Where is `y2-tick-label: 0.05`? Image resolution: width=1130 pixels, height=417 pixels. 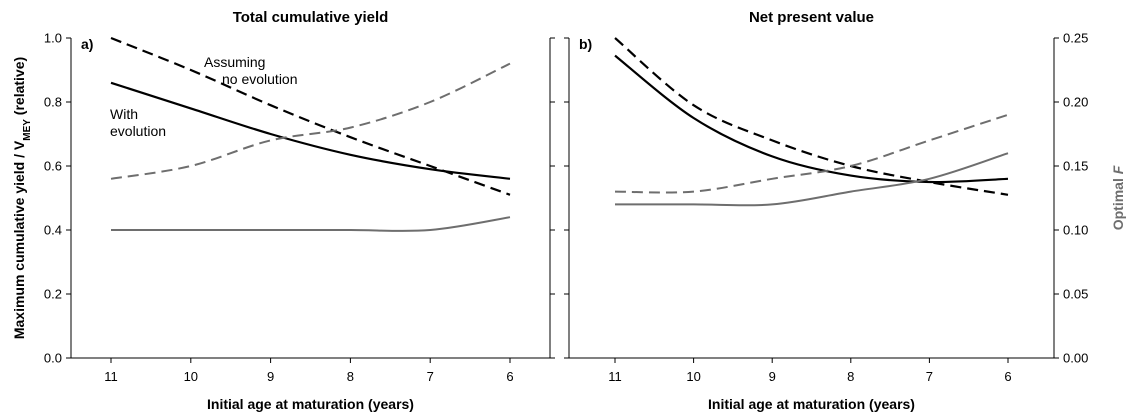
y2-tick-label: 0.05 is located at coordinates (1075, 294).